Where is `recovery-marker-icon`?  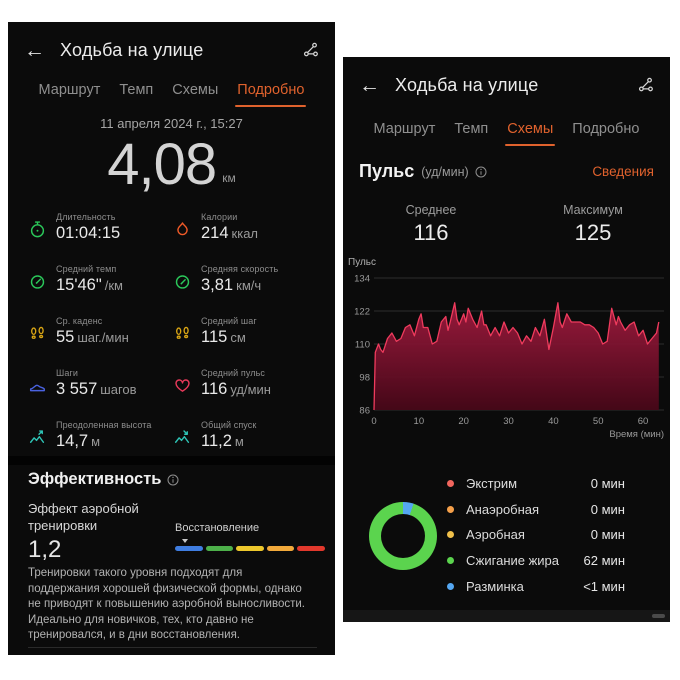
recovery-marker-icon is located at coordinates (185, 541).